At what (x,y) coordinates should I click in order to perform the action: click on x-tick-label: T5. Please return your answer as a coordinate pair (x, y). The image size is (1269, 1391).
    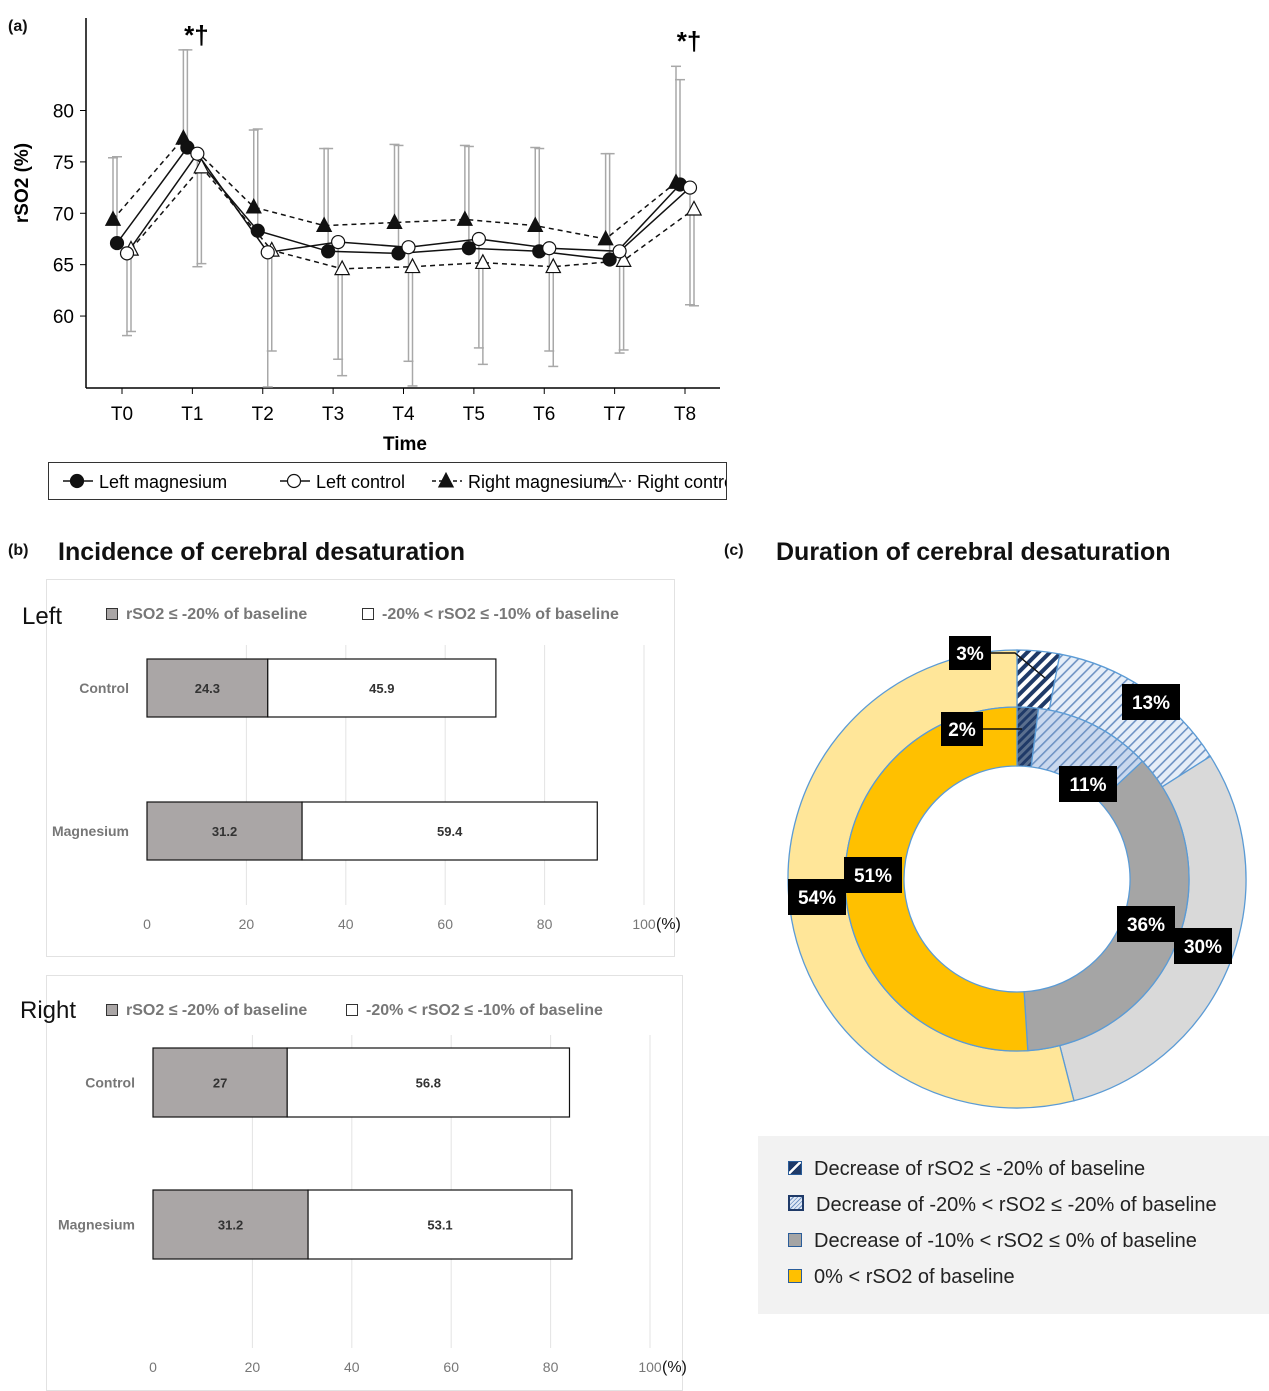
    Looking at the image, I should click on (474, 414).